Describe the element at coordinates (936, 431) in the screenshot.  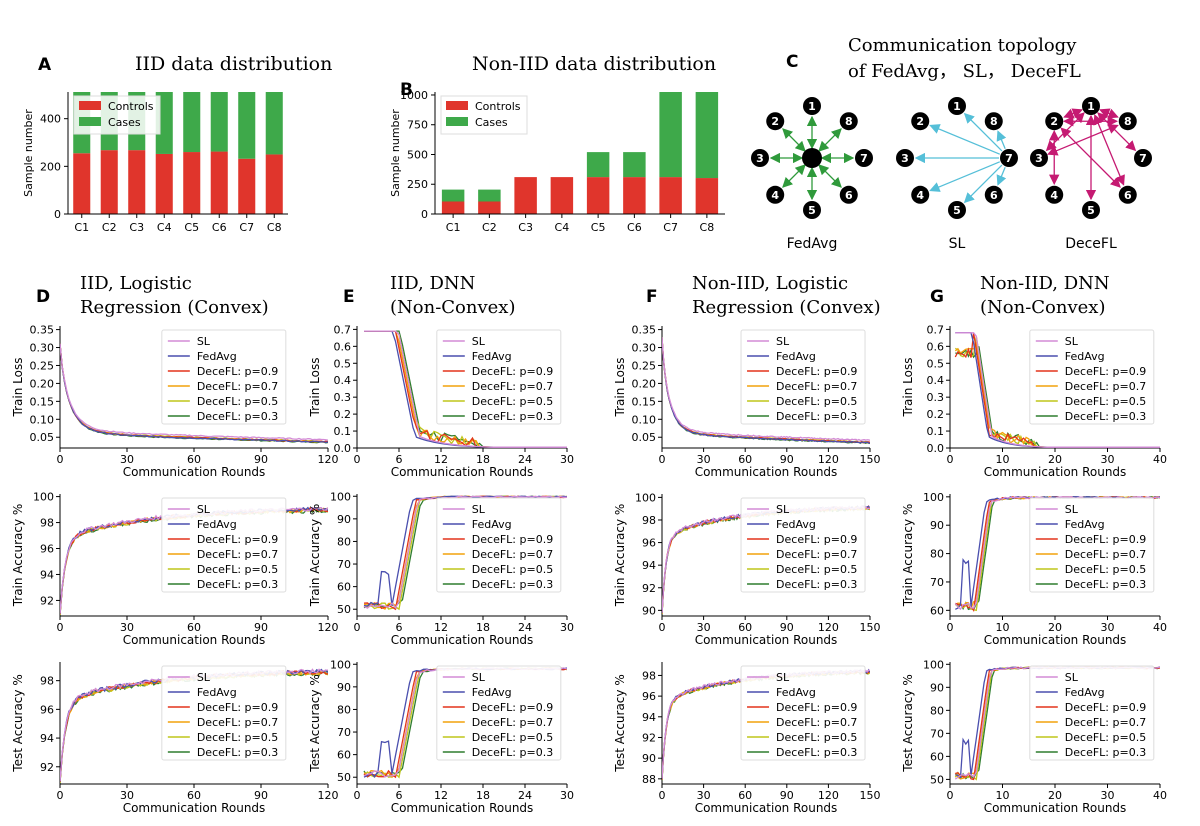
I see `y-tick-label: 0.1` at that location.